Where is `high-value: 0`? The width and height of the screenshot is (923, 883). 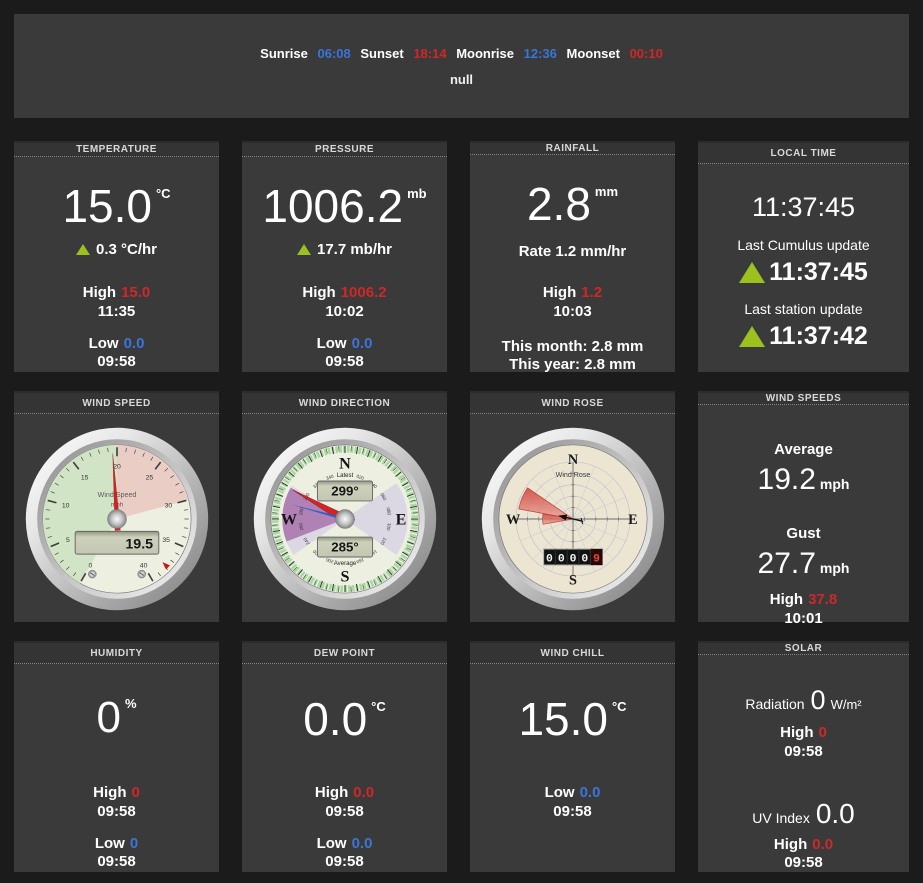
high-value: 0 is located at coordinates (822, 732).